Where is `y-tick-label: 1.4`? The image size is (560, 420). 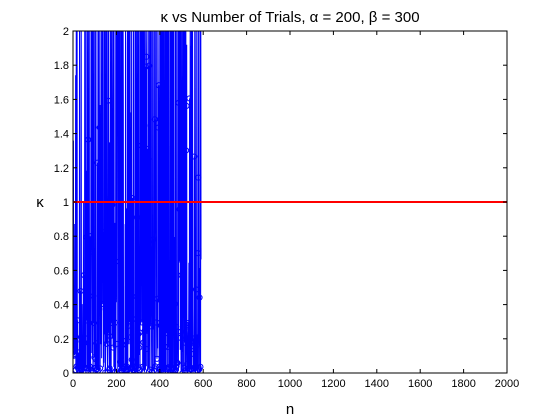 y-tick-label: 1.4 is located at coordinates (61, 135).